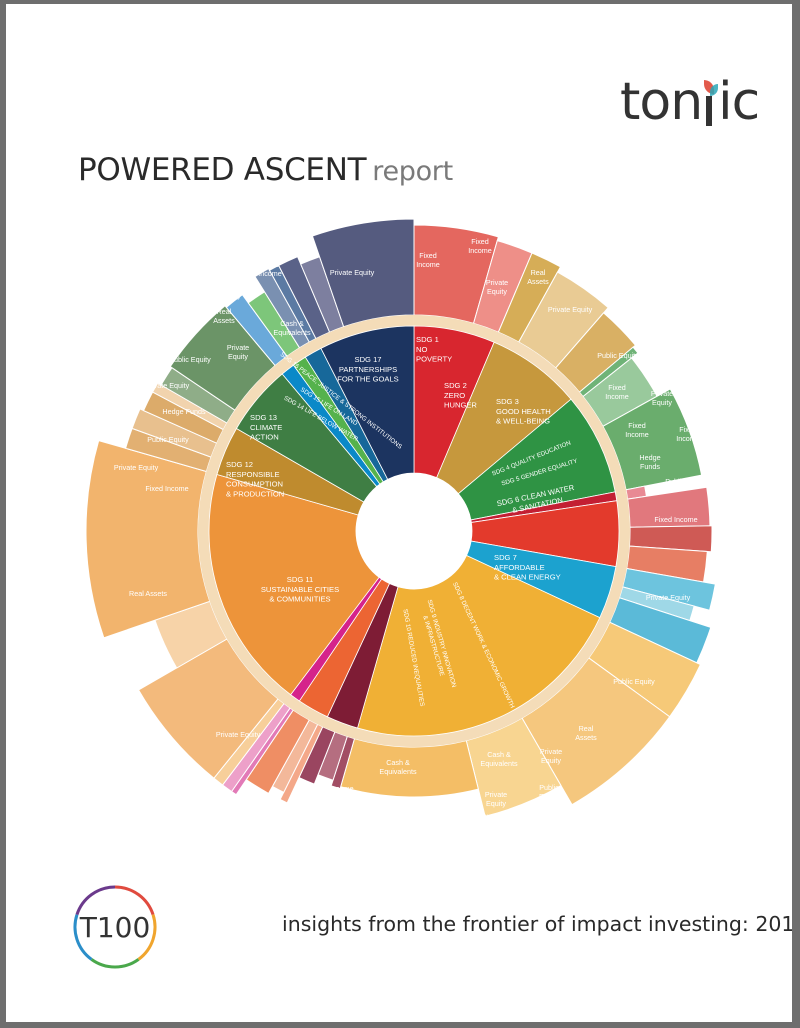  What do you see at coordinates (292, 328) in the screenshot?
I see `outer-label-sdg17: Cash &Equivalents` at bounding box center [292, 328].